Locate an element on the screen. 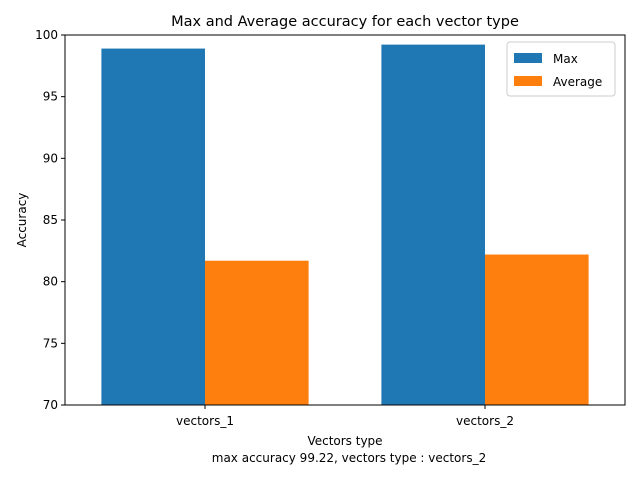 This screenshot has height=484, width=640. legend-label-max: Max is located at coordinates (565, 59).